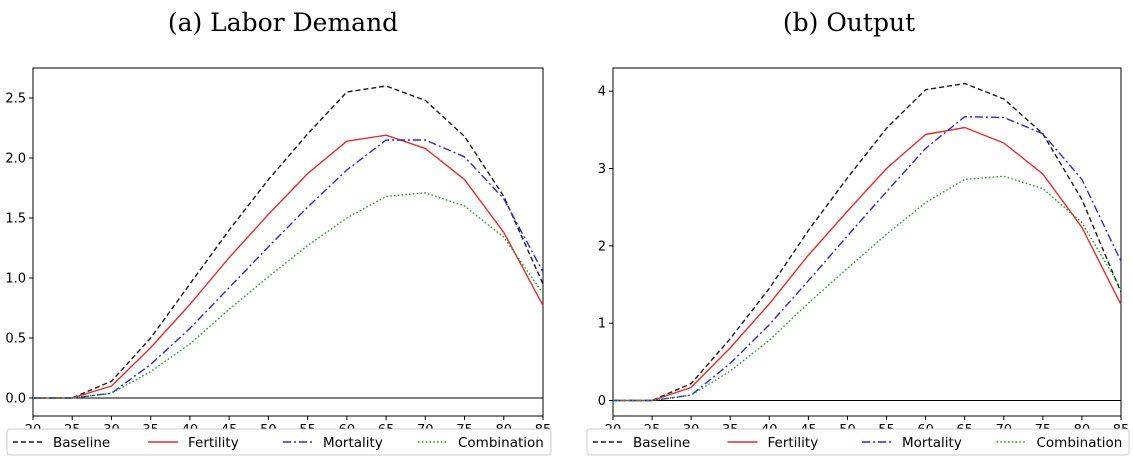 The height and width of the screenshot is (468, 1133). I want to click on y-tick-label: 3, so click(602, 169).